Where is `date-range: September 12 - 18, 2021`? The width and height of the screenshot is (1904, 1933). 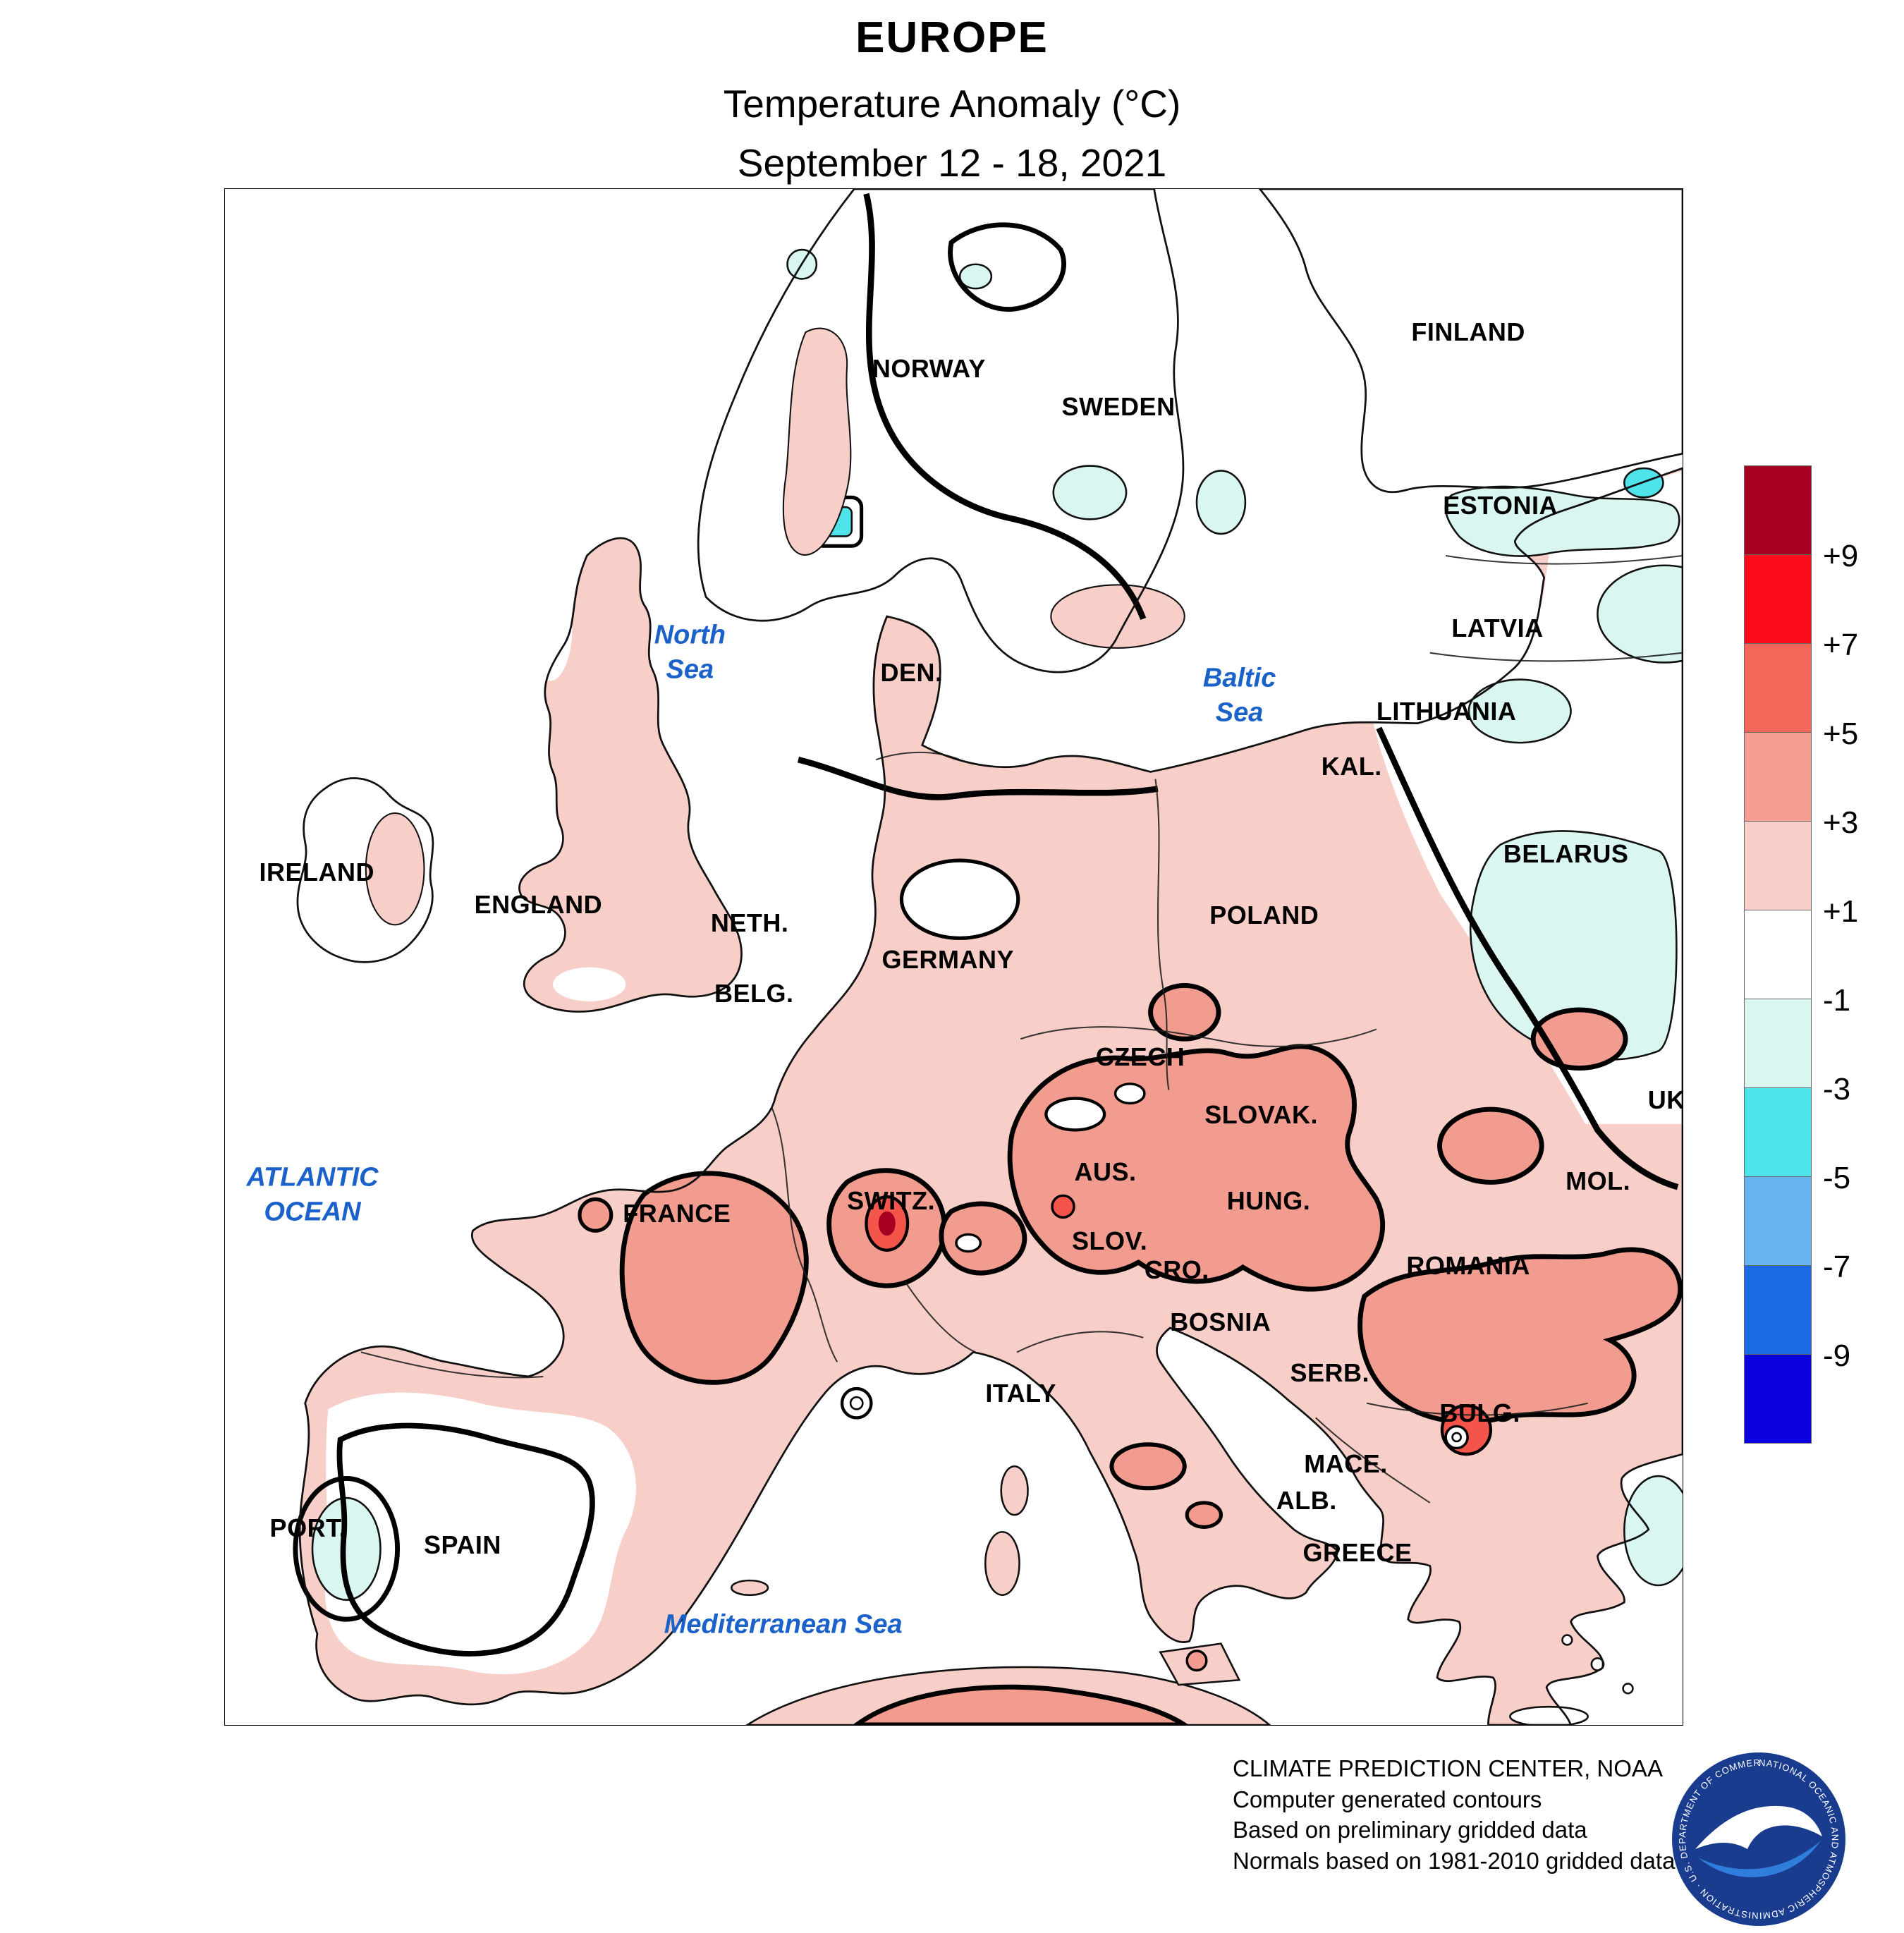 date-range: September 12 - 18, 2021 is located at coordinates (952, 163).